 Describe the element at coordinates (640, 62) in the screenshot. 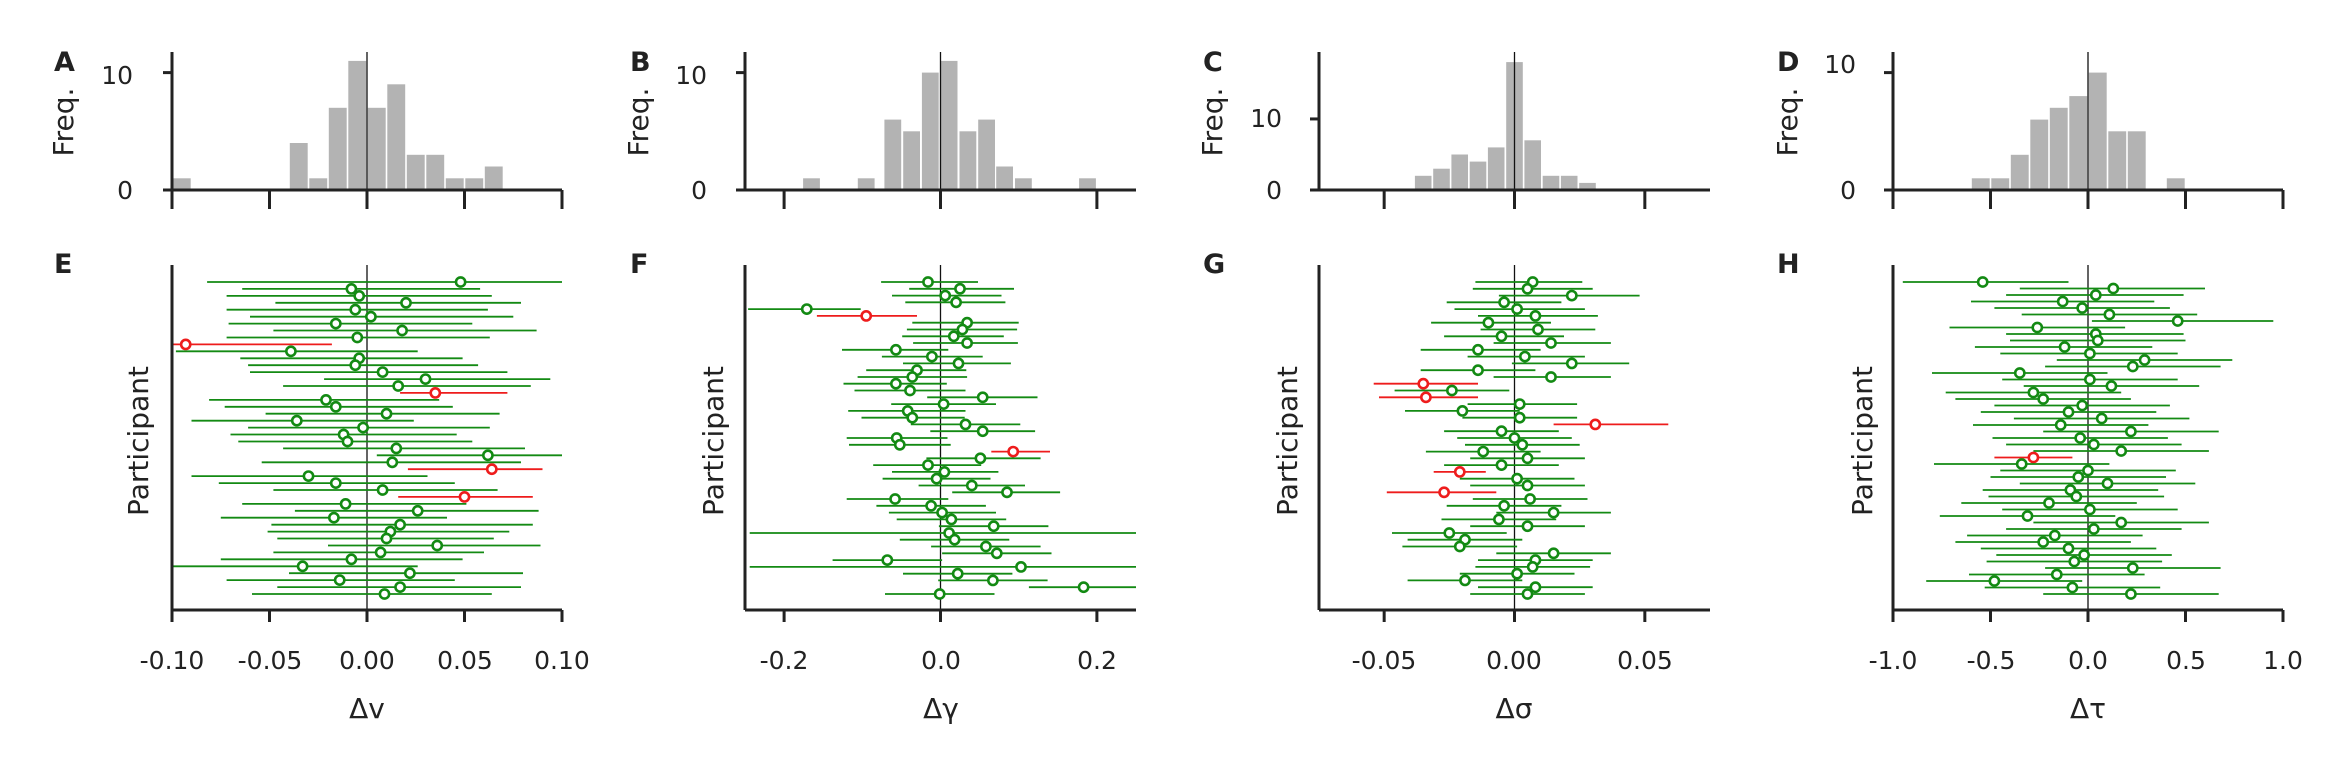

I see `panel-letter-b: B` at that location.